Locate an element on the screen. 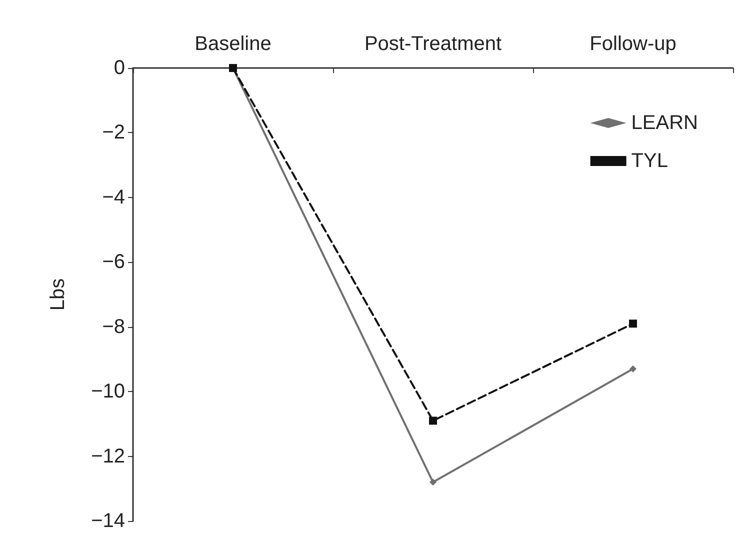  x-tick-label: Follow-up is located at coordinates (633, 44).